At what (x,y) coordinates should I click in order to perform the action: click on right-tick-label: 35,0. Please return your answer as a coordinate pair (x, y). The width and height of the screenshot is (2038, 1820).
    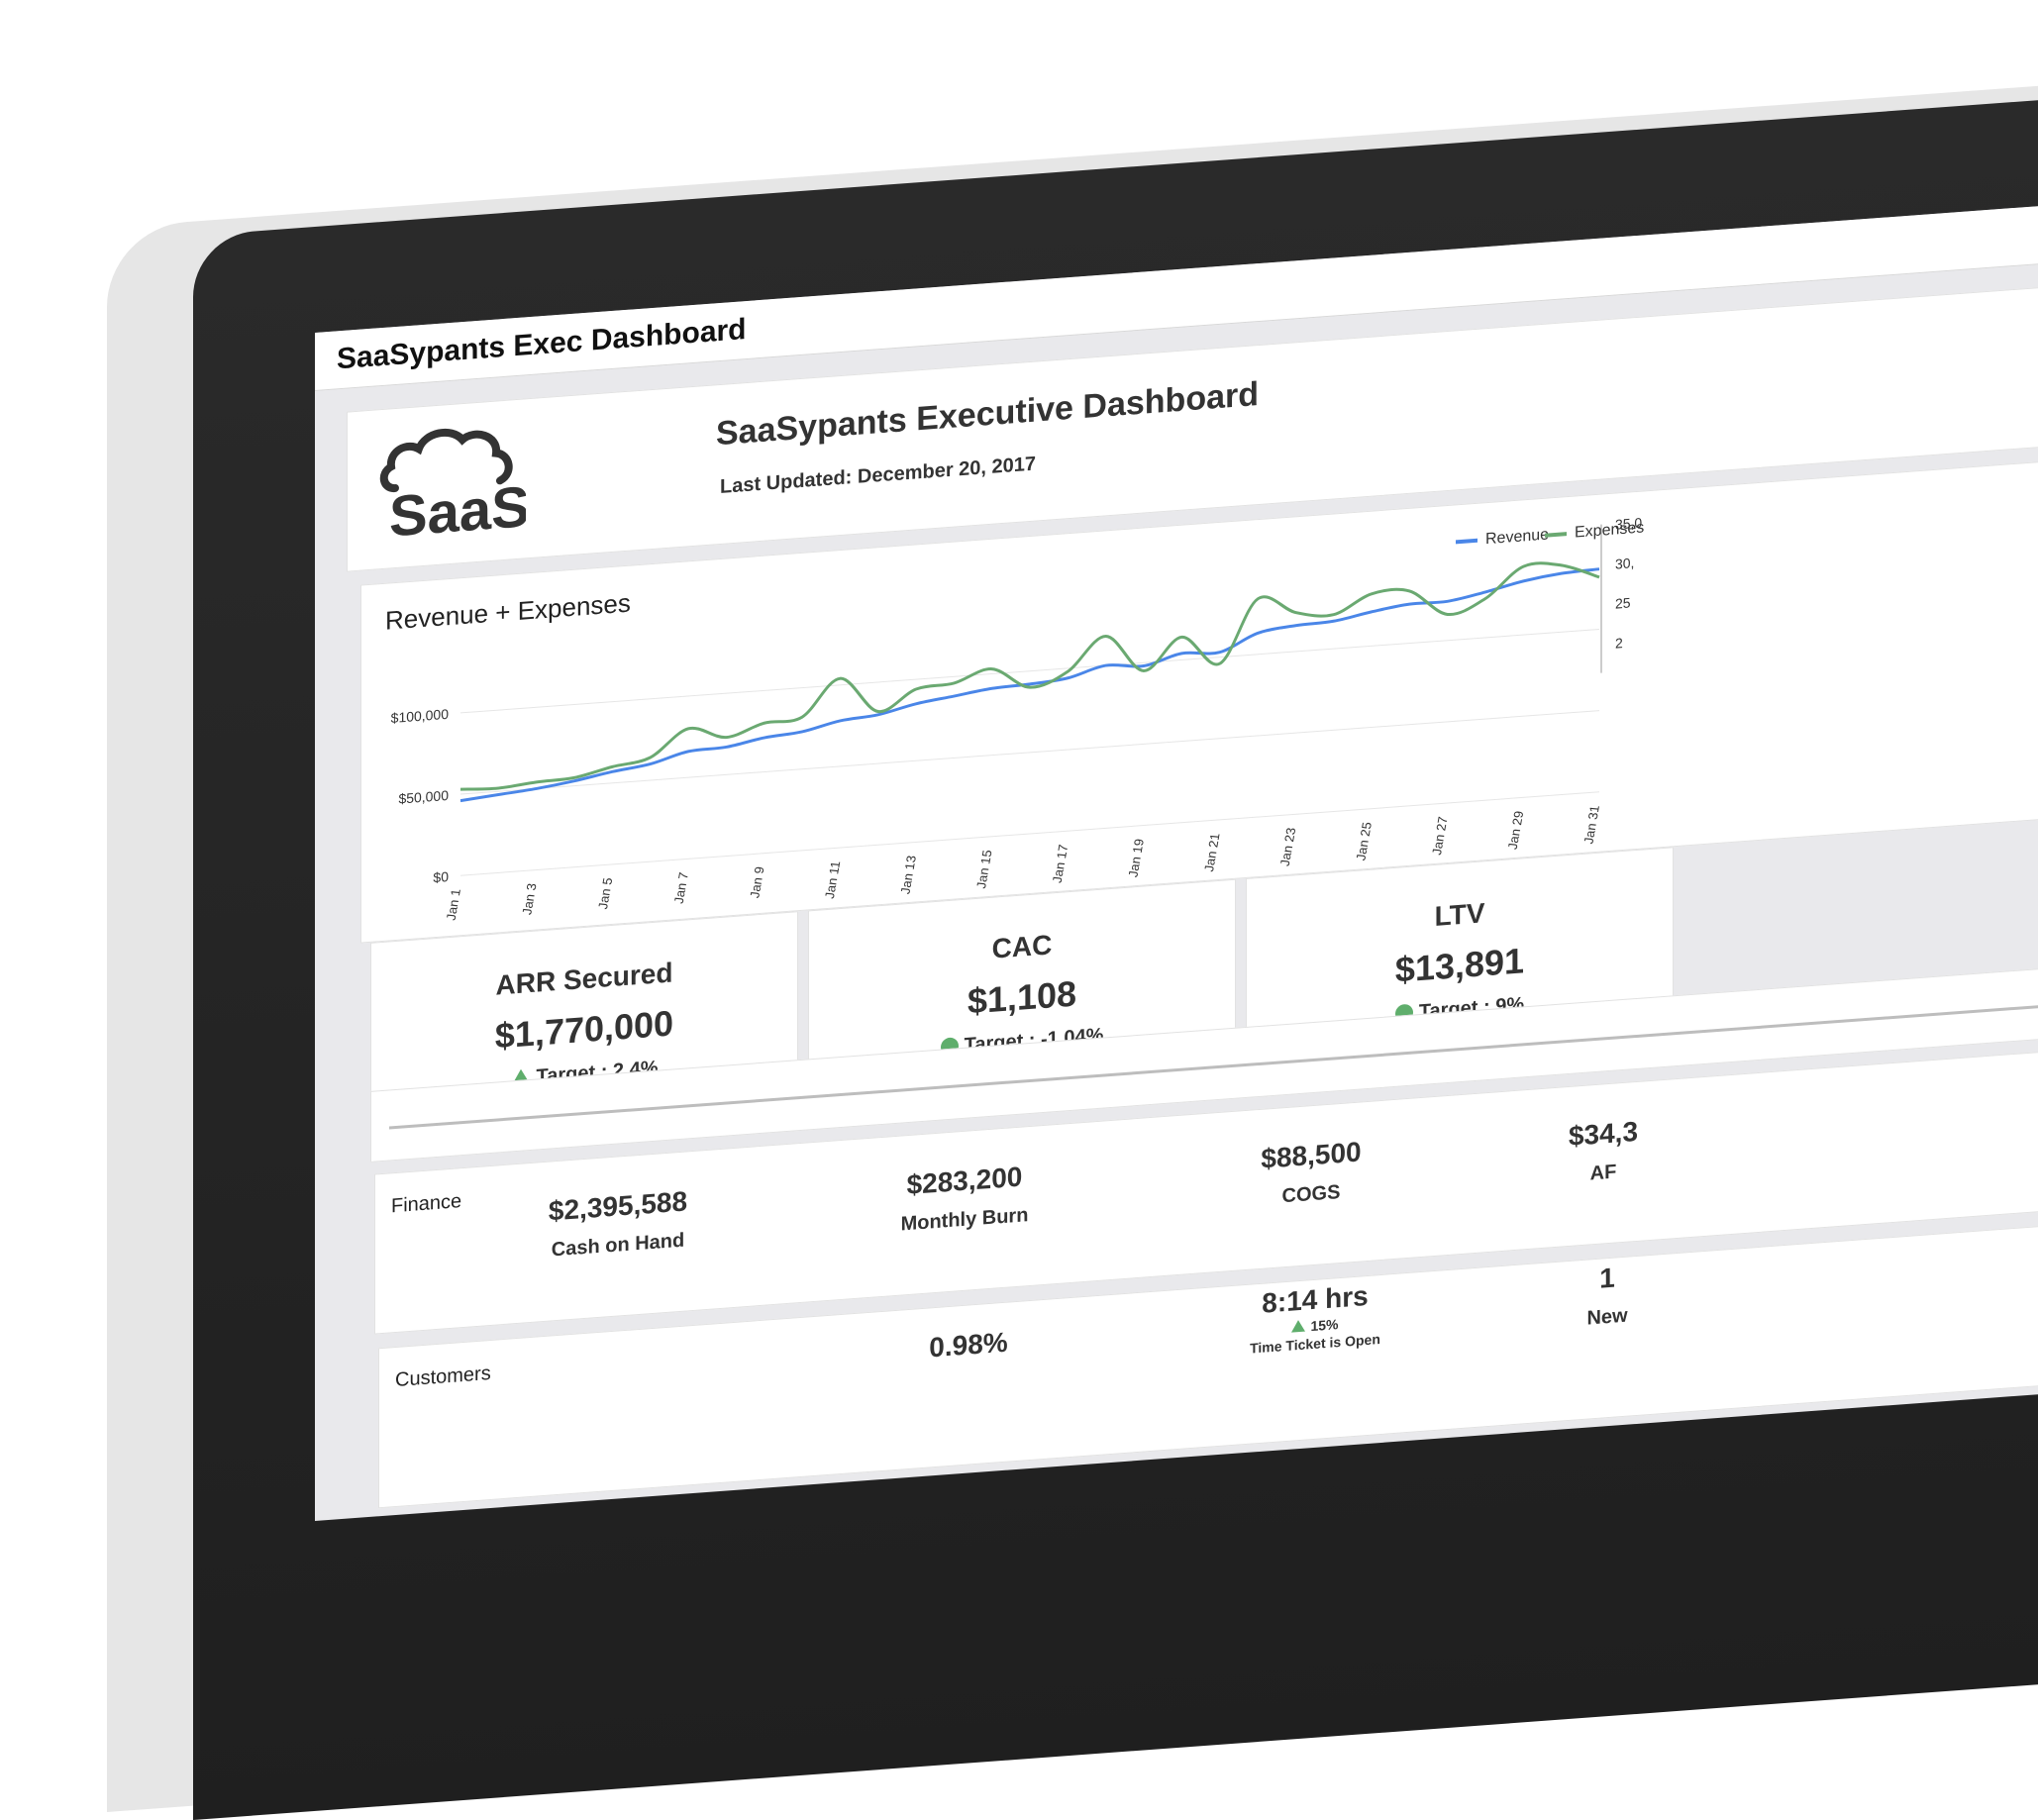
    Looking at the image, I should click on (1629, 524).